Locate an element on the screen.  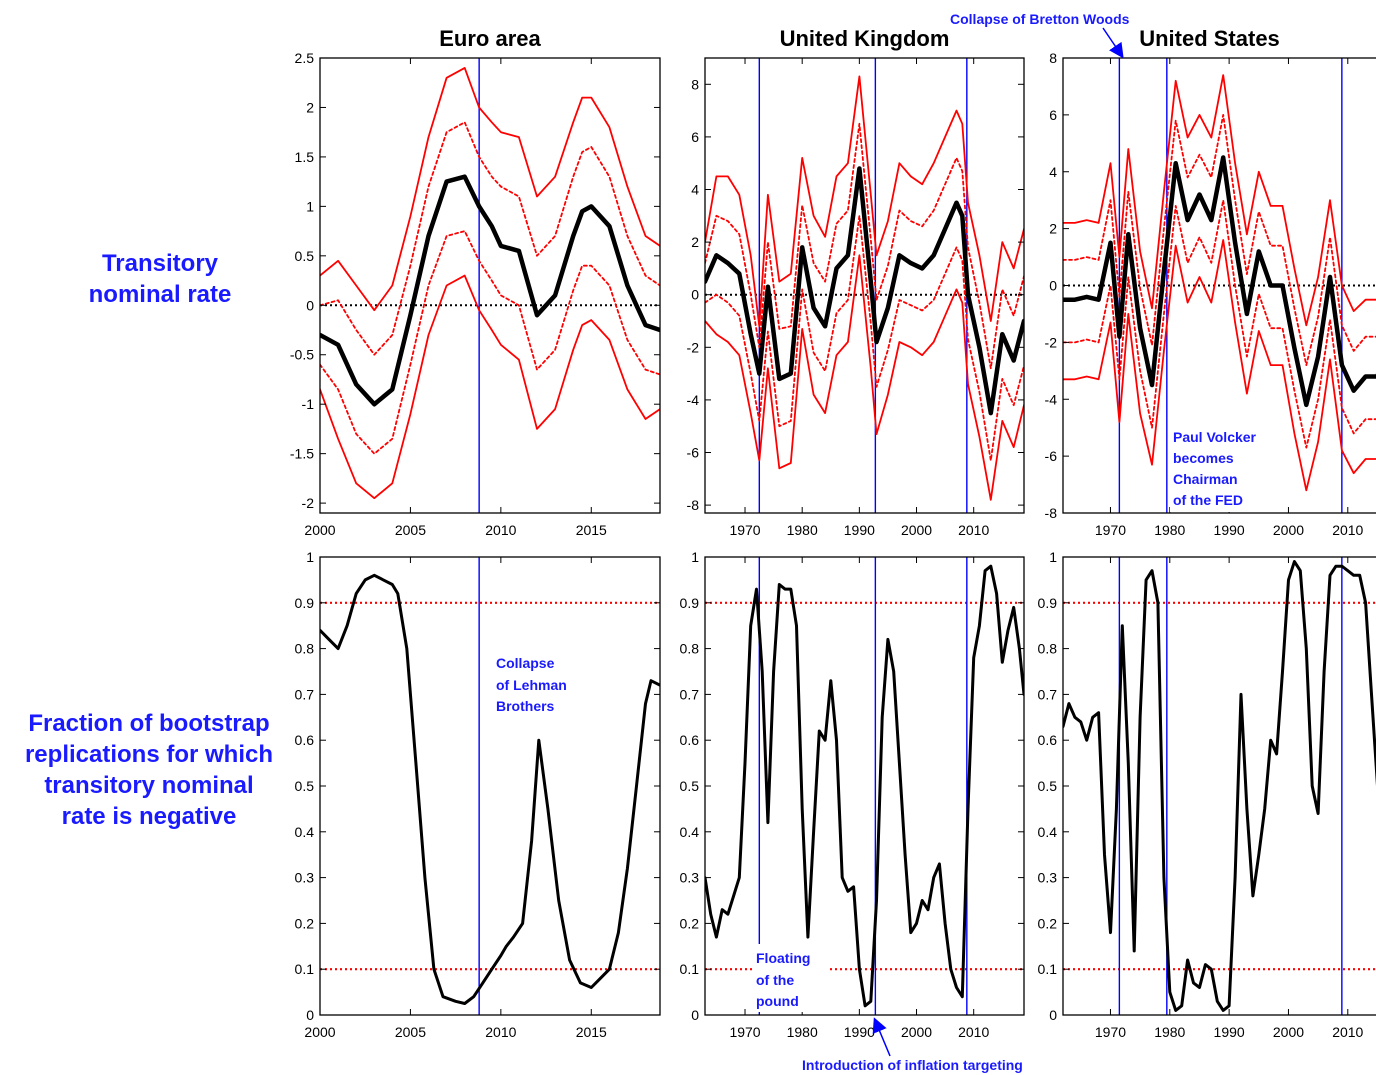
uk_bottom-series is located at coordinates (864, 786).